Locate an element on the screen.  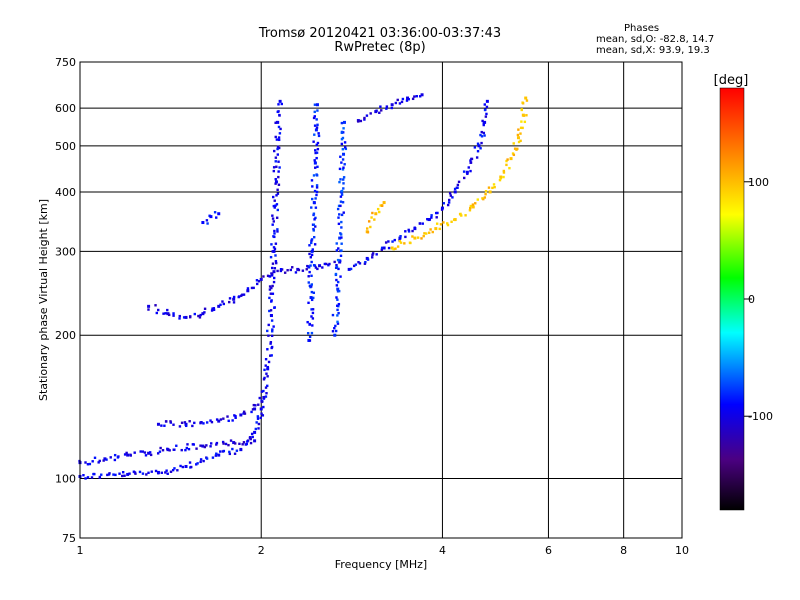
y-axis-ticks: 75 100 200 300 400 500 600 750 is located at coordinates (65, 300).